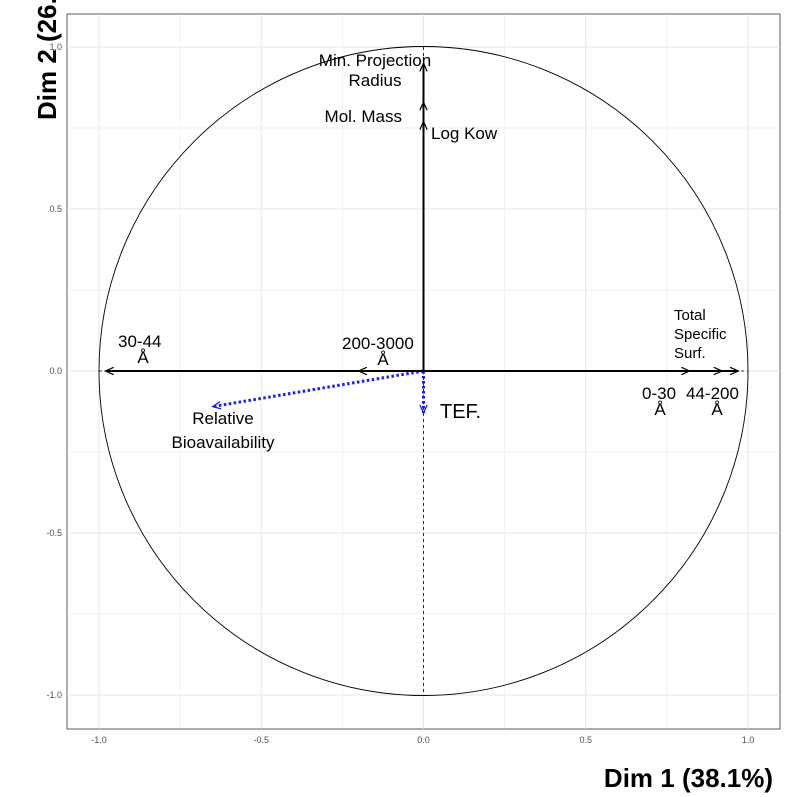 The width and height of the screenshot is (787, 797). Describe the element at coordinates (375, 80) in the screenshot. I see `active-label-0: Radius` at that location.